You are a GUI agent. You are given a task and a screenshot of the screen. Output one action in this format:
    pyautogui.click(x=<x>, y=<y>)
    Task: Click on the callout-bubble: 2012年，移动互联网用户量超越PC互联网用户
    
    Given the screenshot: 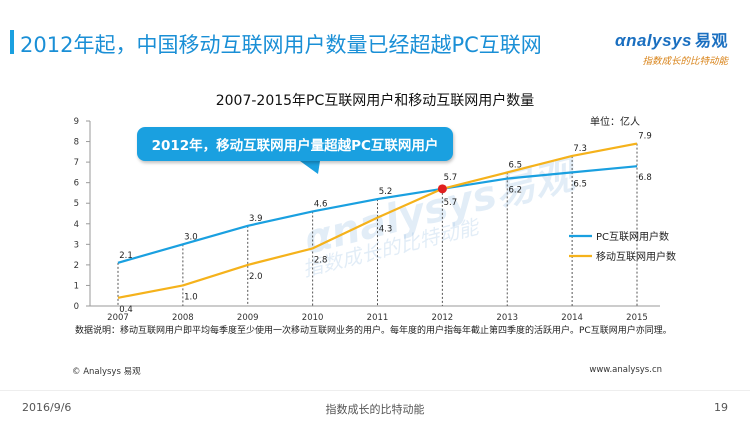 What is the action you would take?
    pyautogui.click(x=295, y=144)
    